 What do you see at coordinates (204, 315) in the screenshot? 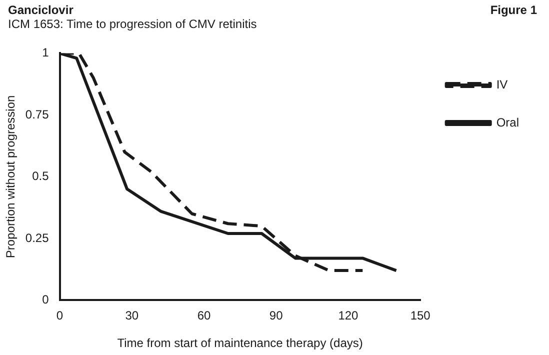
I see `x-tick-label: 60` at bounding box center [204, 315].